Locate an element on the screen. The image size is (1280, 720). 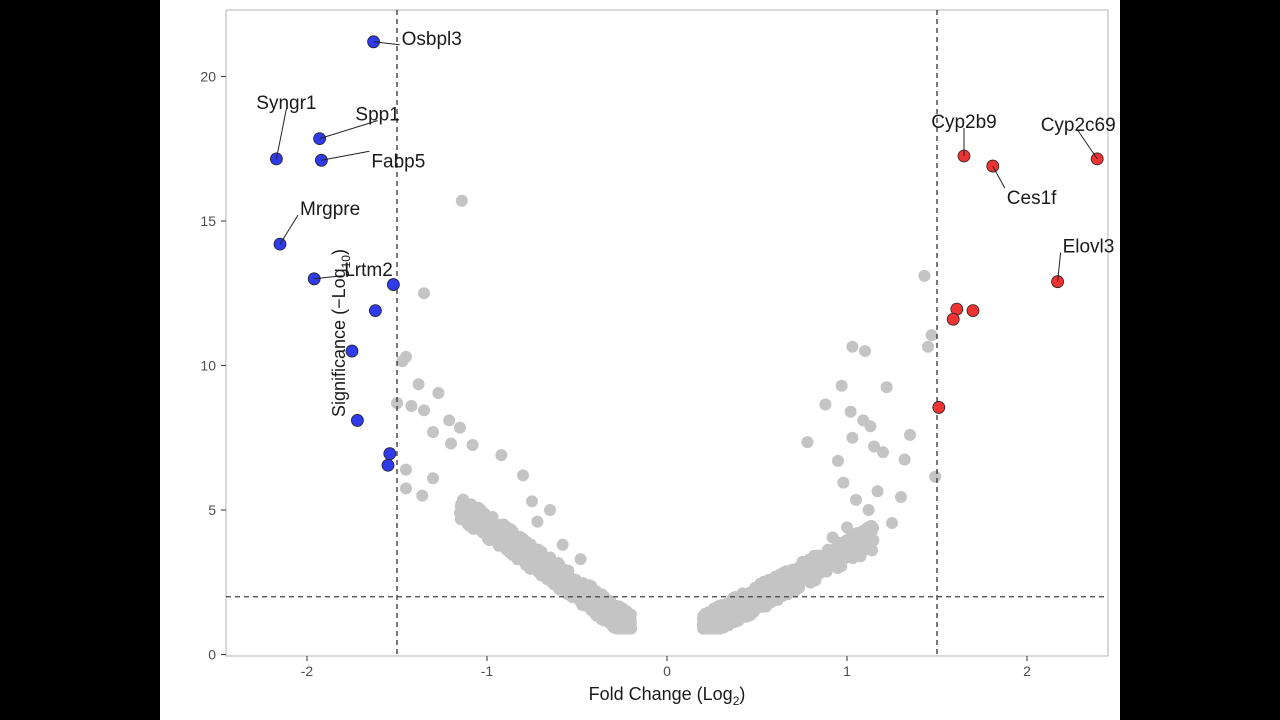
gene-label: Osbpl3 is located at coordinates (432, 39).